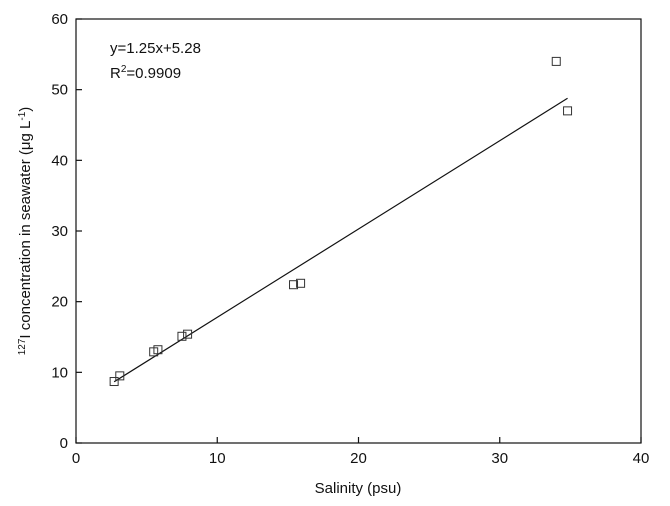 Image resolution: width=670 pixels, height=506 pixels. I want to click on y-tick-label: 30, so click(59, 231).